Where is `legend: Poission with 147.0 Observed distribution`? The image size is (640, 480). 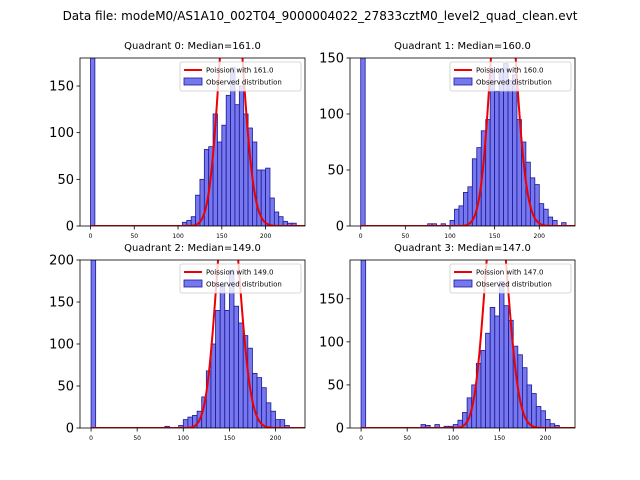
legend: Poission with 147.0 Observed distribution is located at coordinates (510, 278).